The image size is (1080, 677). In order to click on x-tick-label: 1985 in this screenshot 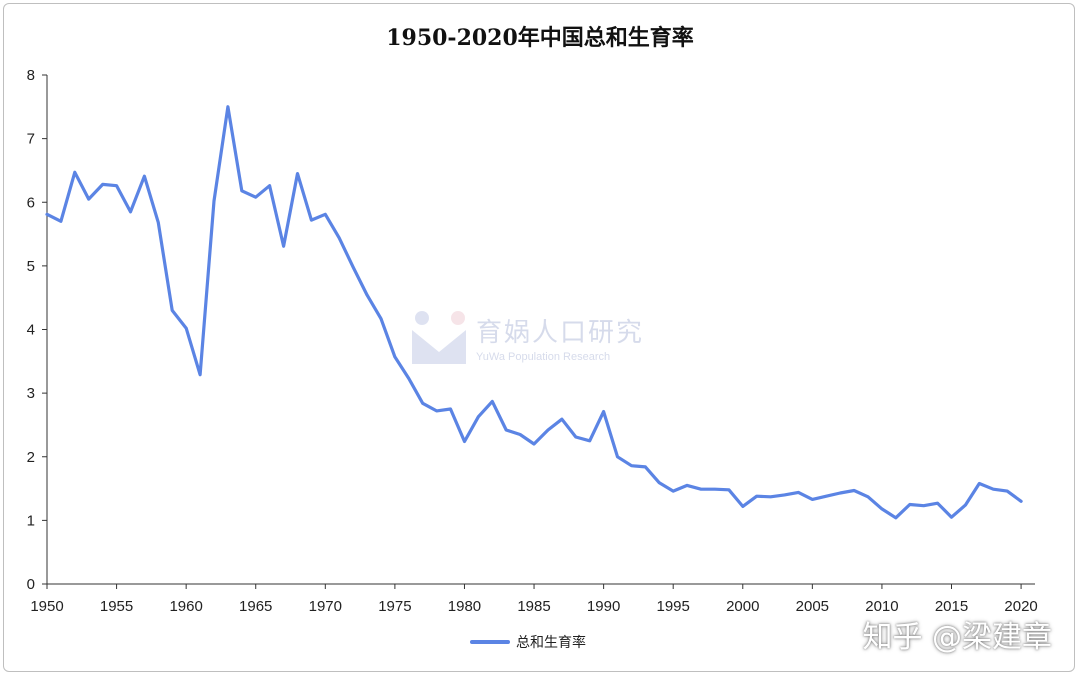, I will do `click(533, 606)`.